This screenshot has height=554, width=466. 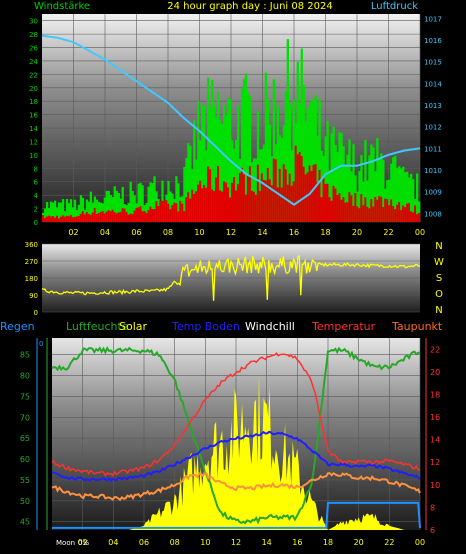 I want to click on temp-x-tick: 20, so click(x=359, y=542).